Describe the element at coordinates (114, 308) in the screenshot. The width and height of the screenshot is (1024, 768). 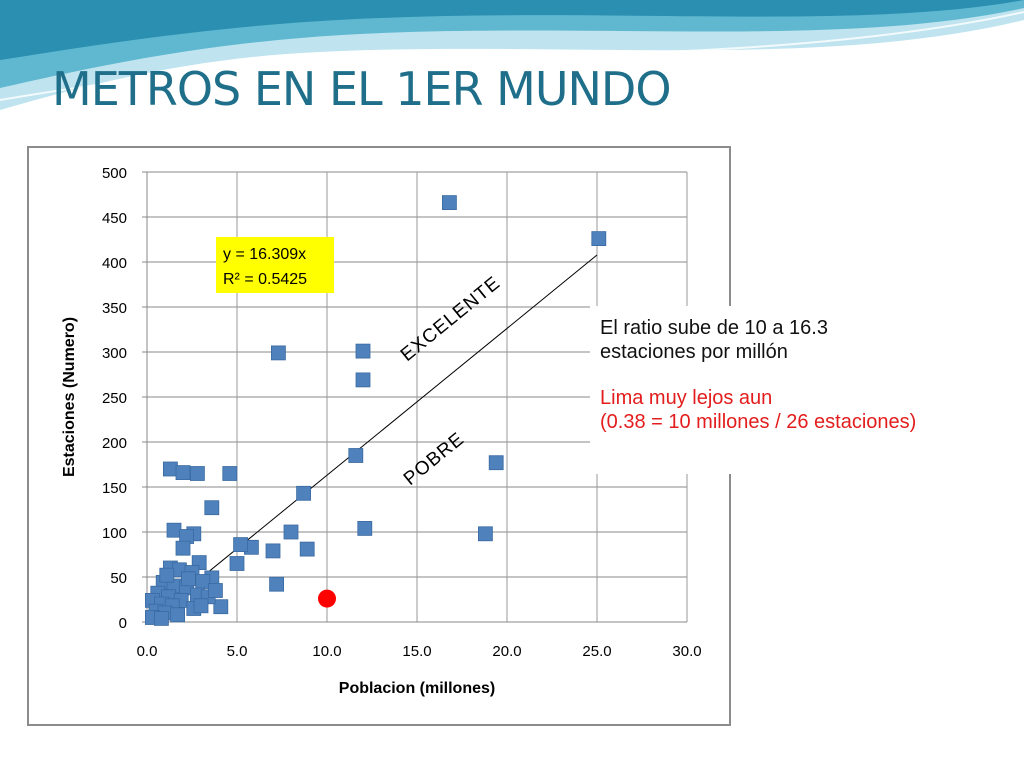
I see `y-tick-label: 350` at that location.